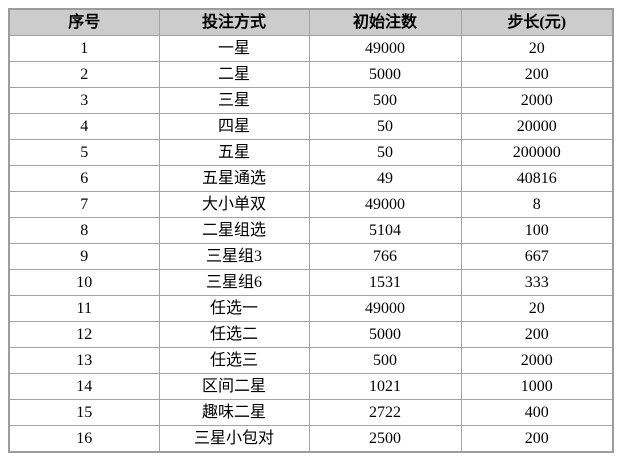 This screenshot has width=620, height=456. I want to click on cell-index: 15, so click(84, 412).